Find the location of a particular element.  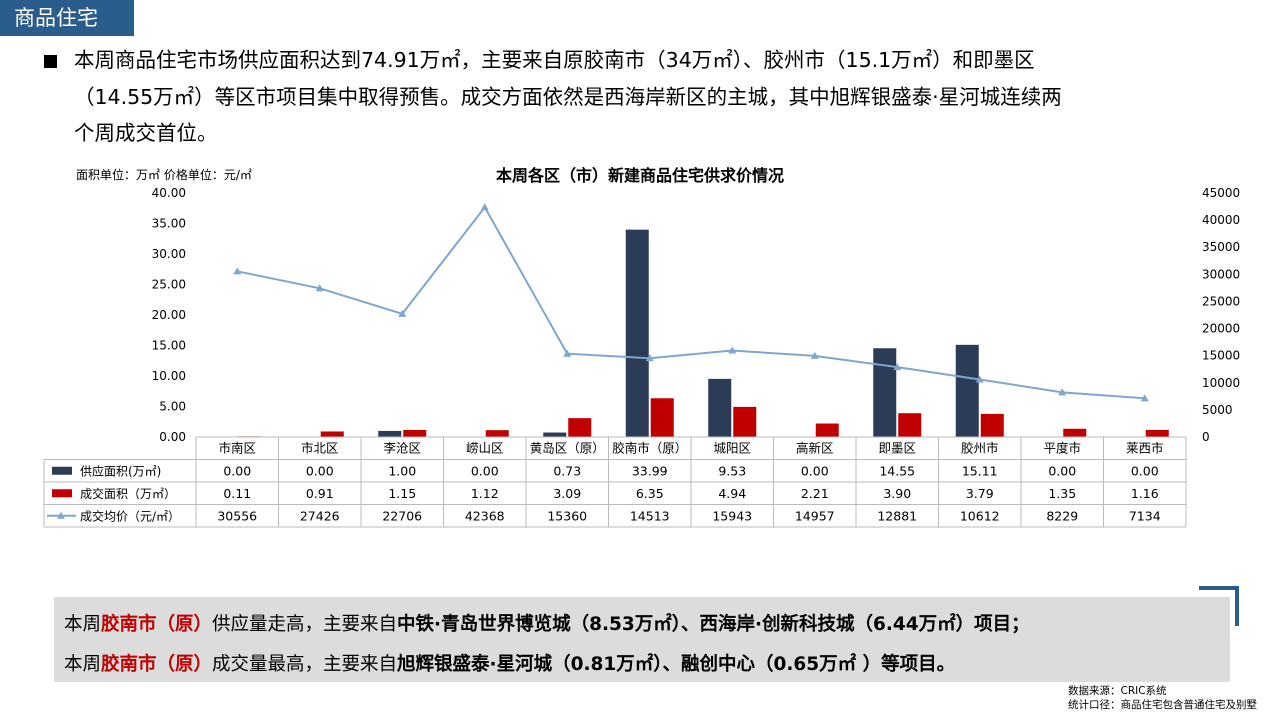

y-right-tick-label: 20000 is located at coordinates (1221, 329).